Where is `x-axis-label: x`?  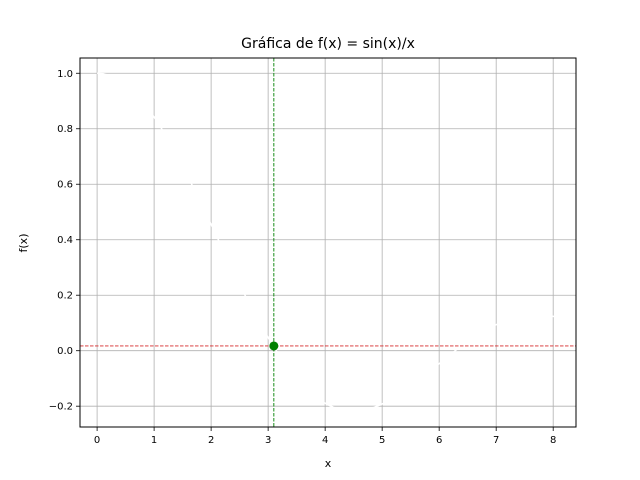 x-axis-label: x is located at coordinates (328, 463).